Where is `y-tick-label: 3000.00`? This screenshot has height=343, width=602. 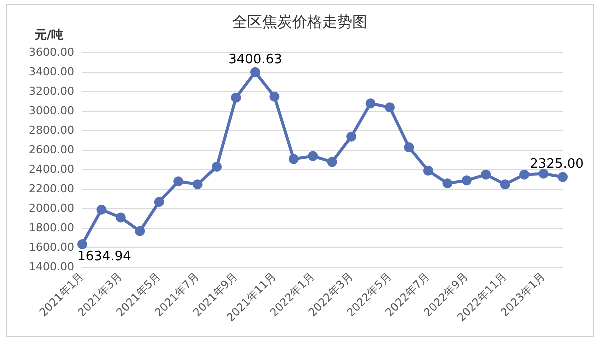
y-tick-label: 3000.00 is located at coordinates (51, 111).